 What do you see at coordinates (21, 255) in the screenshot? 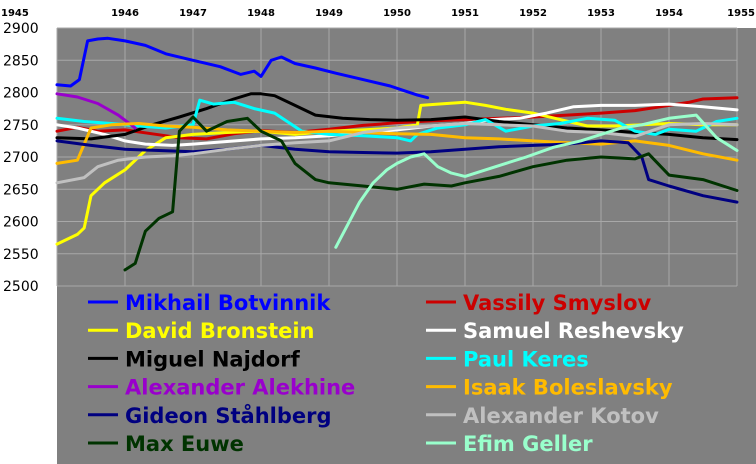
I see `y-tick-label: 2550` at bounding box center [21, 255].